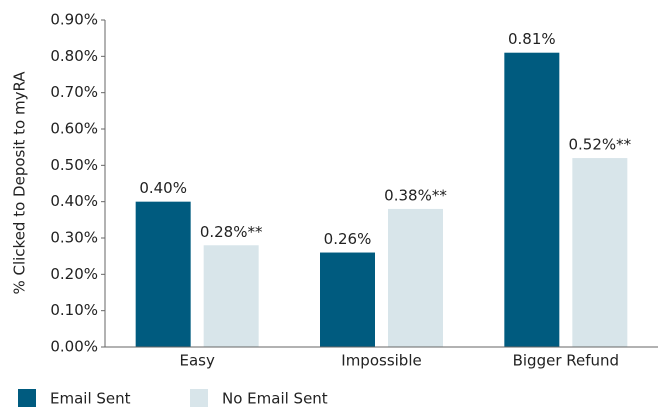  Describe the element at coordinates (74, 274) in the screenshot. I see `y-tick-label: 0.20%` at that location.